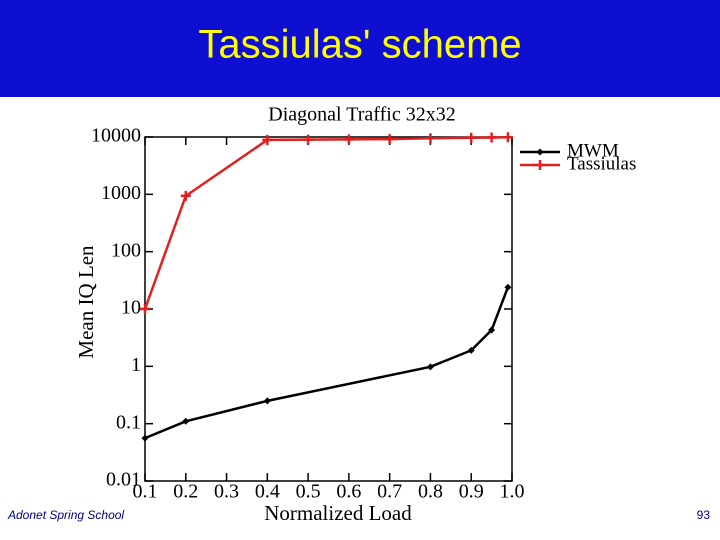  What do you see at coordinates (512, 492) in the screenshot?
I see `x-tick-label: 1.0` at bounding box center [512, 492].